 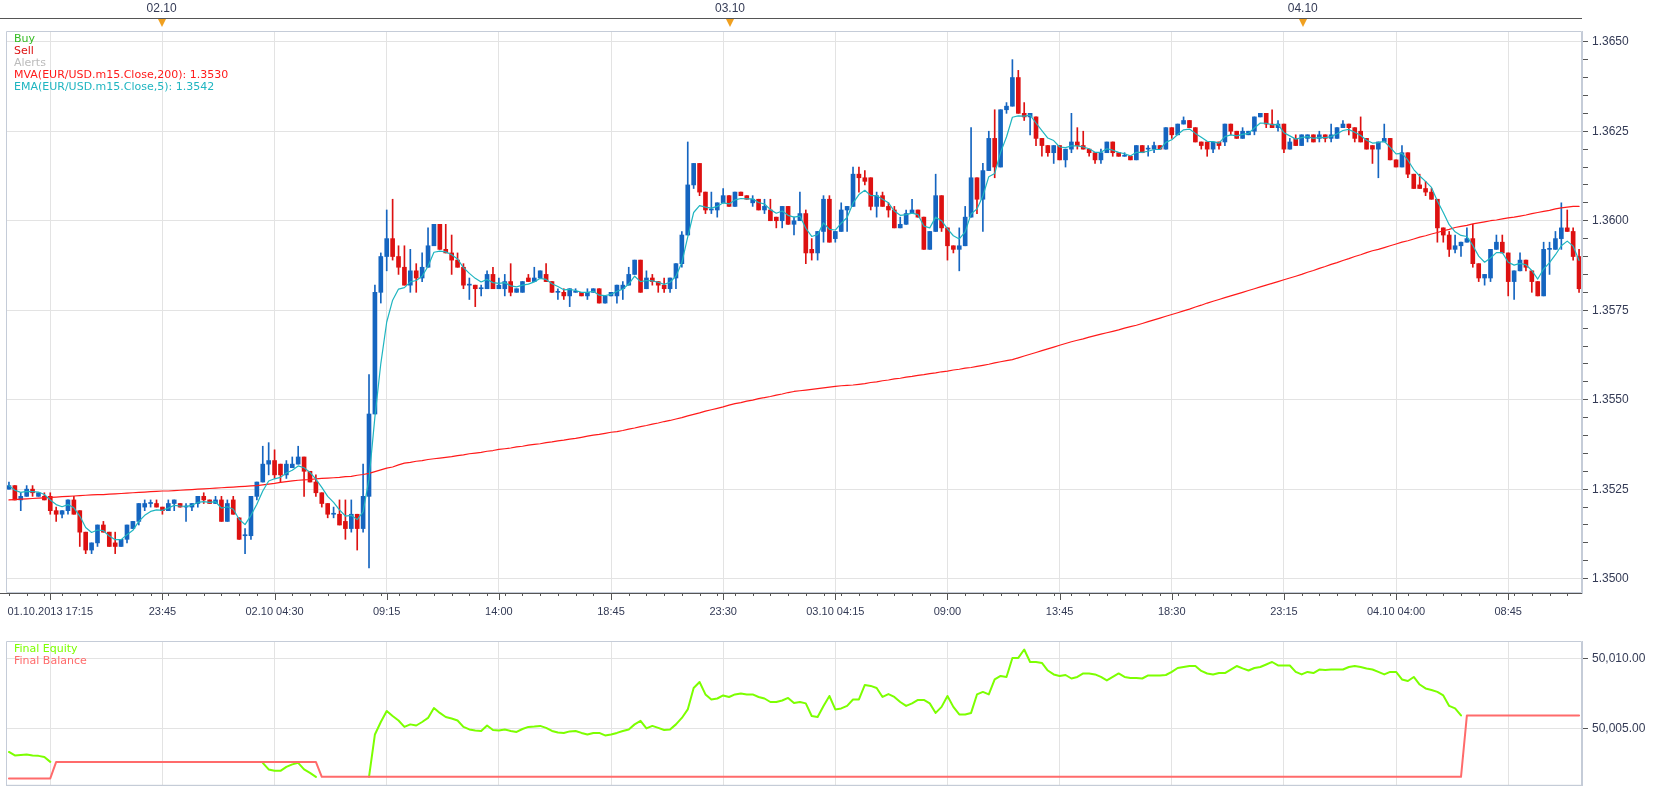 I want to click on x-tick-label: 09:15, so click(x=386, y=611).